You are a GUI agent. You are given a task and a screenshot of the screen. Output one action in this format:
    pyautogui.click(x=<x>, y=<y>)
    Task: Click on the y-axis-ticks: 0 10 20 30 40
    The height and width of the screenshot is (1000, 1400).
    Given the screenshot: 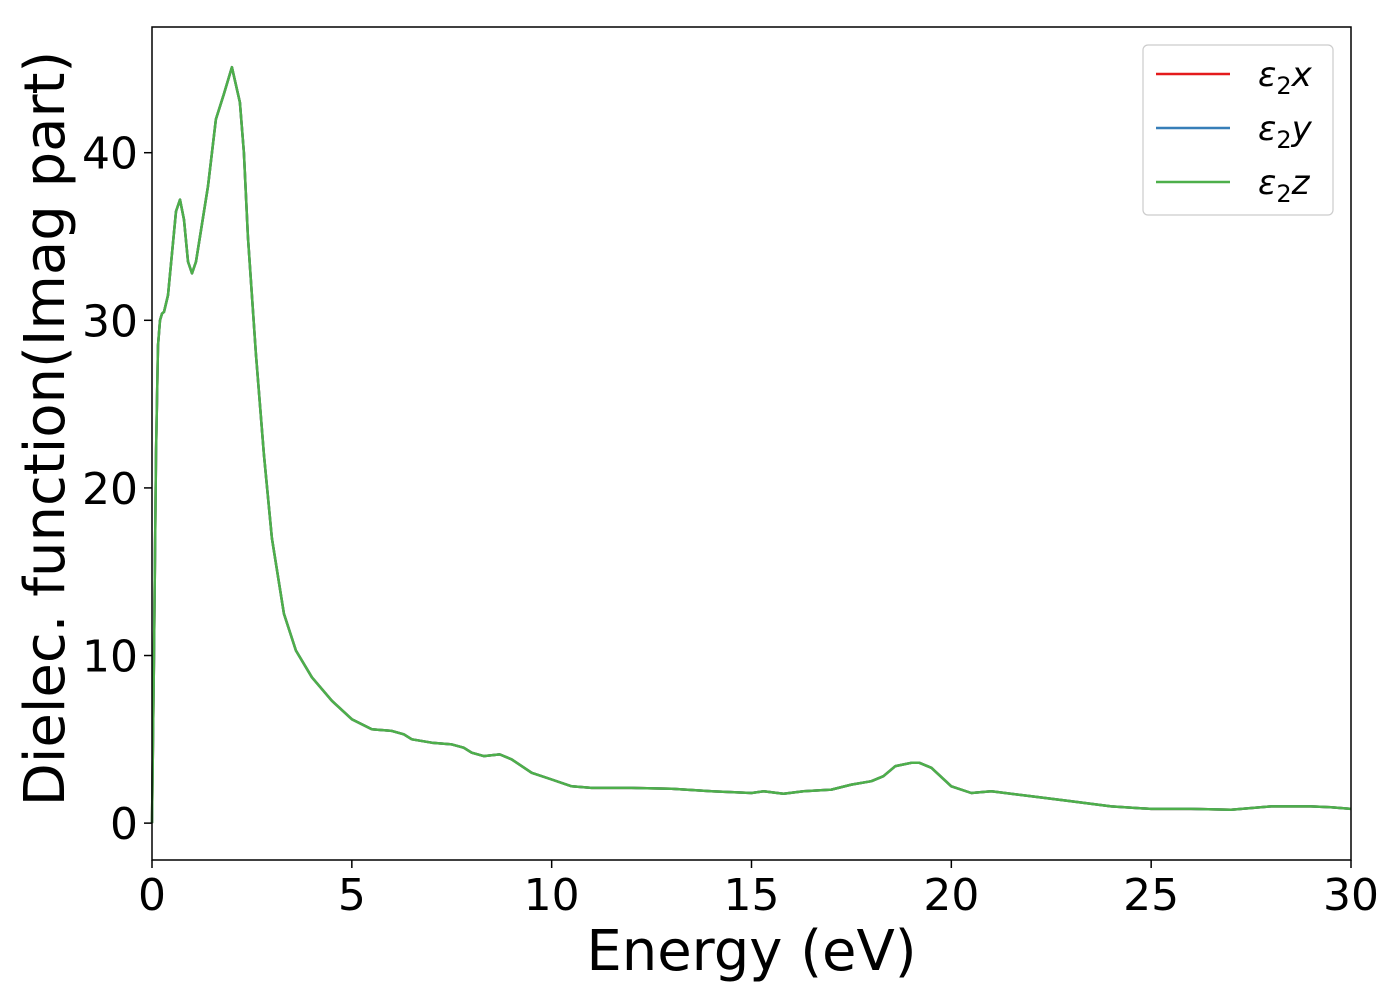 What is the action you would take?
    pyautogui.click(x=117, y=489)
    